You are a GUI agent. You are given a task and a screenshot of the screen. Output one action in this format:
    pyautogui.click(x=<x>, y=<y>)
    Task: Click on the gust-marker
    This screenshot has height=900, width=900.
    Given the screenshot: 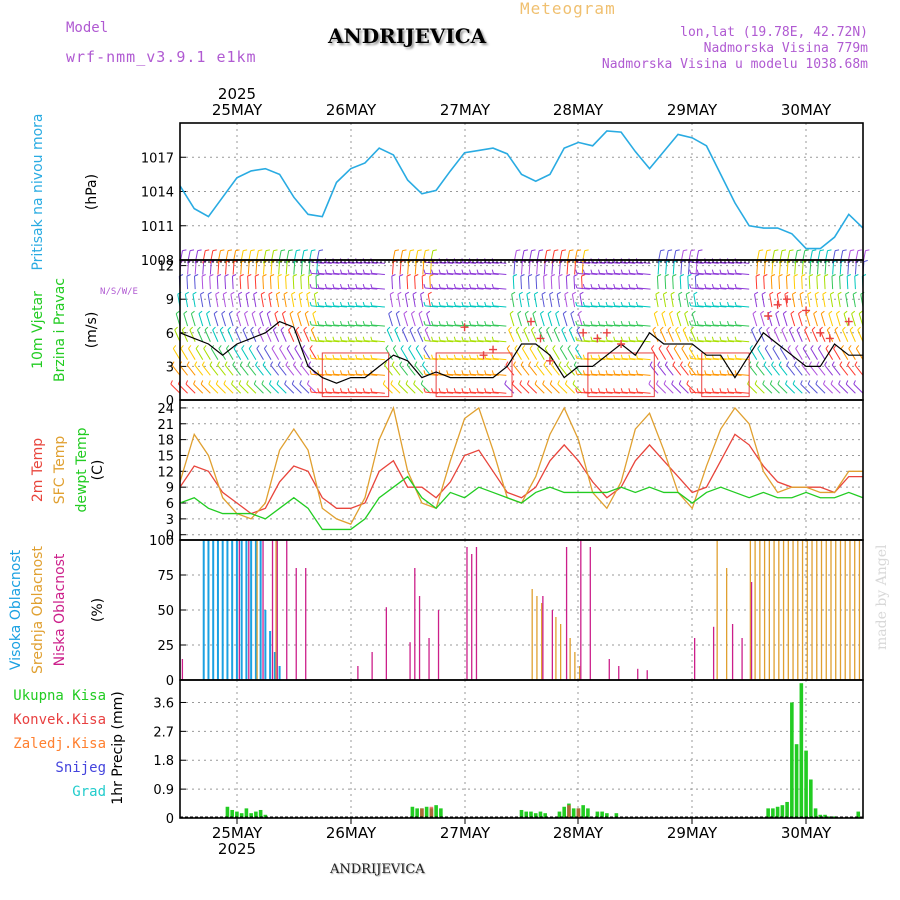 What is the action you would take?
    pyautogui.click(x=820, y=332)
    